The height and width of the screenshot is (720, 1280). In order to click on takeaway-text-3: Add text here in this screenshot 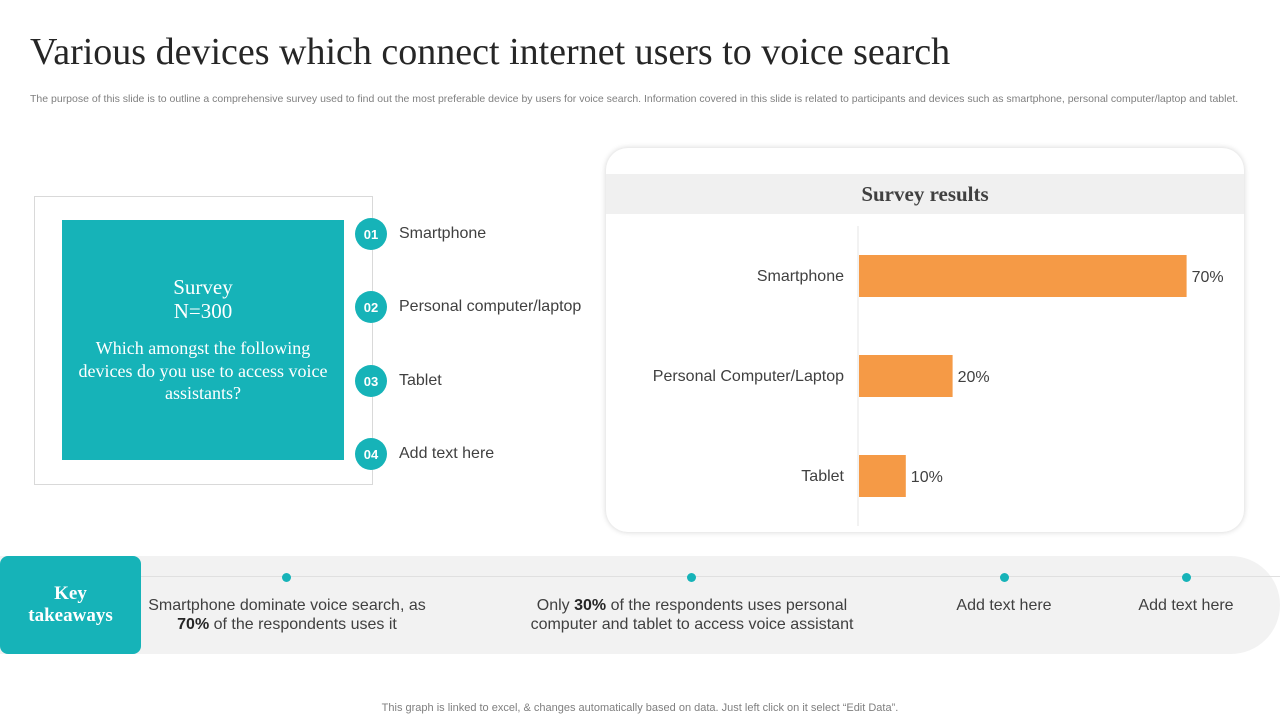, I will do `click(1004, 605)`.